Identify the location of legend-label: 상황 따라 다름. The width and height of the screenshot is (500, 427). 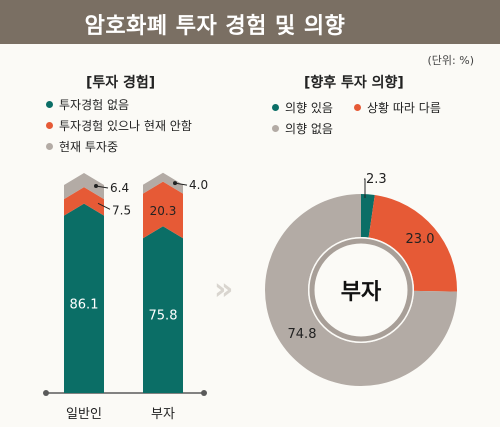
(404, 108).